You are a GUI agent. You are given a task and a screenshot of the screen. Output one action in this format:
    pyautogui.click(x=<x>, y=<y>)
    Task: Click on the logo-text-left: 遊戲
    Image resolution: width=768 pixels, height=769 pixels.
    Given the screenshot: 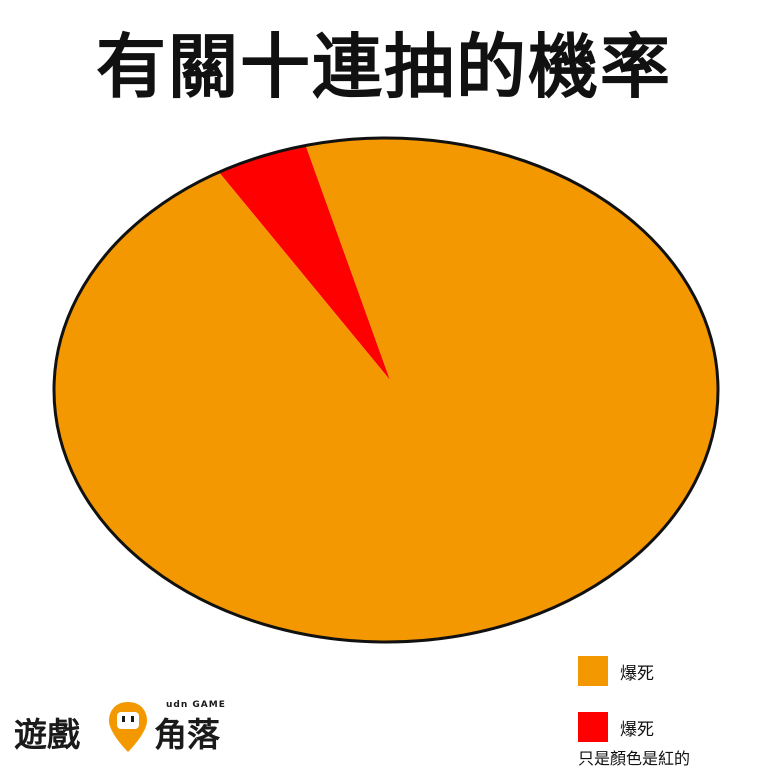 What is the action you would take?
    pyautogui.click(x=47, y=734)
    